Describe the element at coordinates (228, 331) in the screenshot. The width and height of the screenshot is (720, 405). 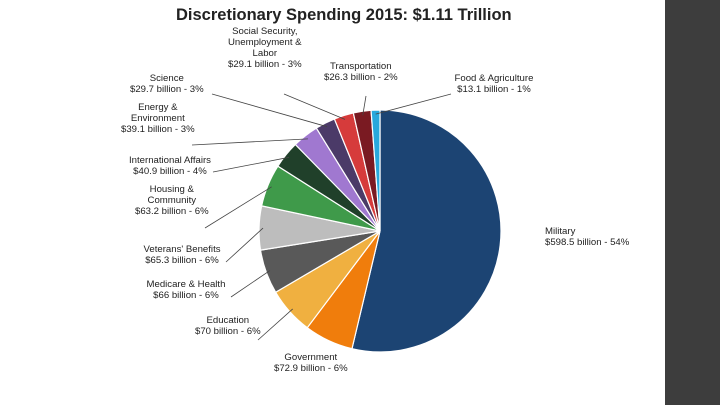
I see `slice-label-line: $70 billion - 6%` at that location.